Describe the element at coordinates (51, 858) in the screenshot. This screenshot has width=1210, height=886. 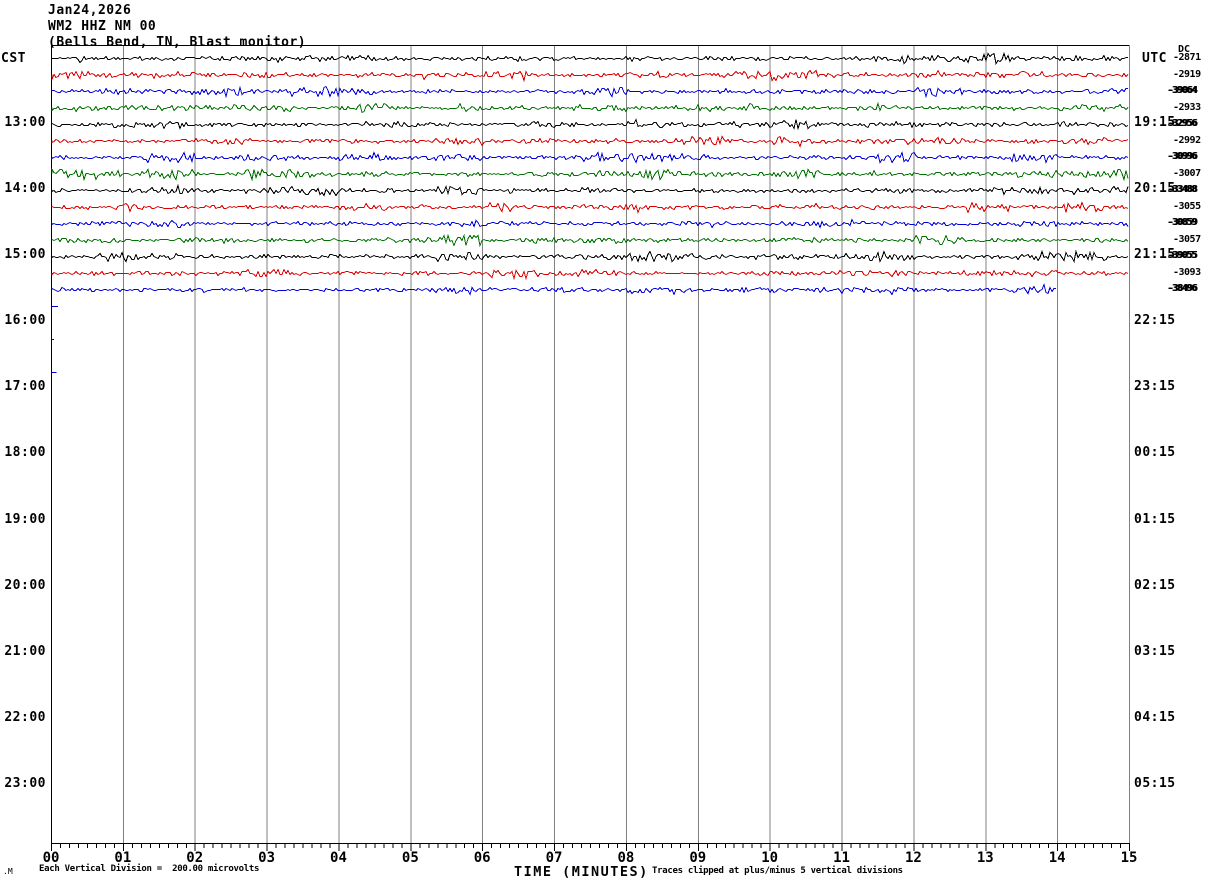
I see `x-tick-label: 00` at that location.